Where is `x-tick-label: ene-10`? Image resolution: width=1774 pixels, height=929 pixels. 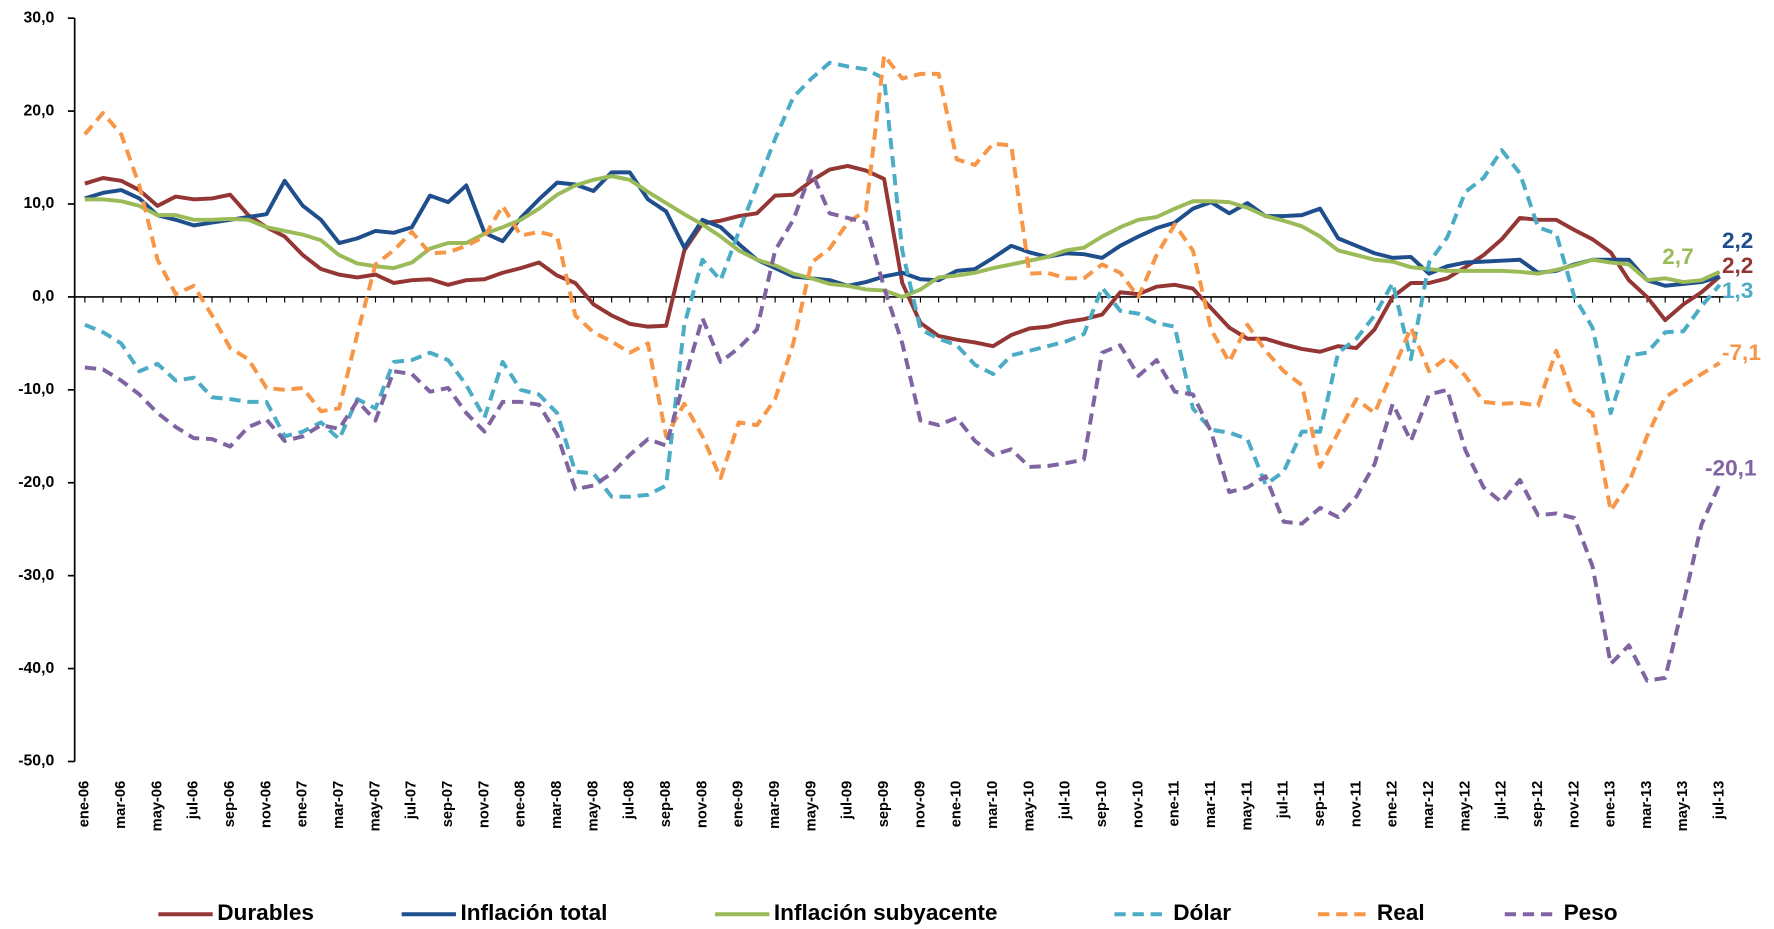 x-tick-label: ene-10 is located at coordinates (957, 804).